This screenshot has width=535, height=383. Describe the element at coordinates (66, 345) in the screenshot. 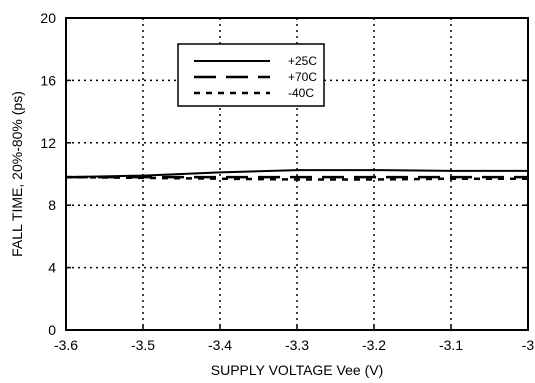

I see `x-tick-label: -3.6` at that location.